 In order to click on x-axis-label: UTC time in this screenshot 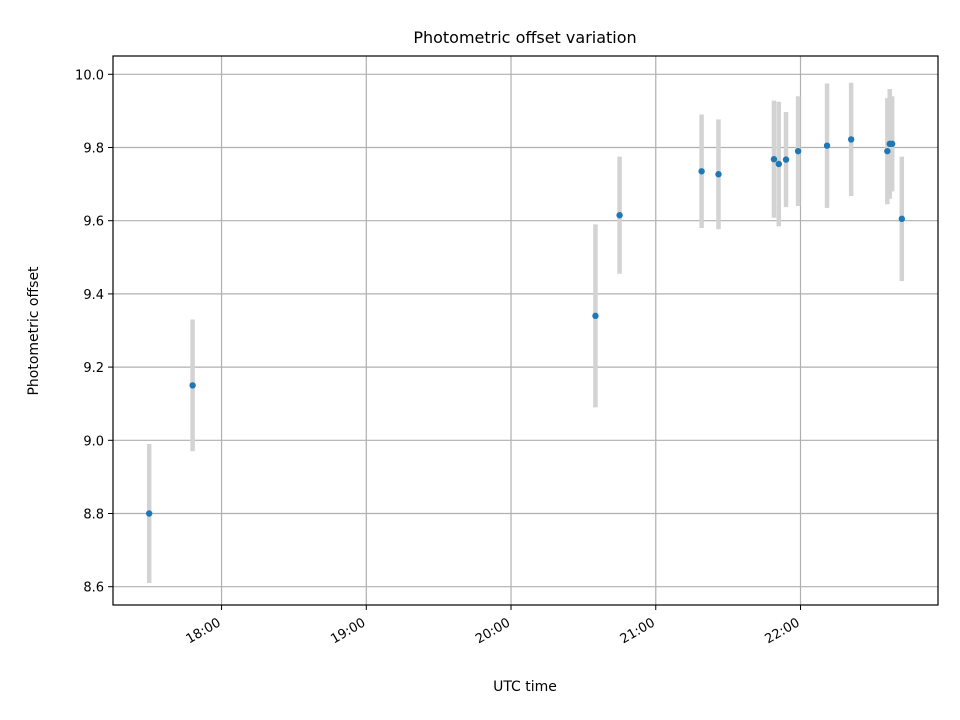, I will do `click(525, 687)`.